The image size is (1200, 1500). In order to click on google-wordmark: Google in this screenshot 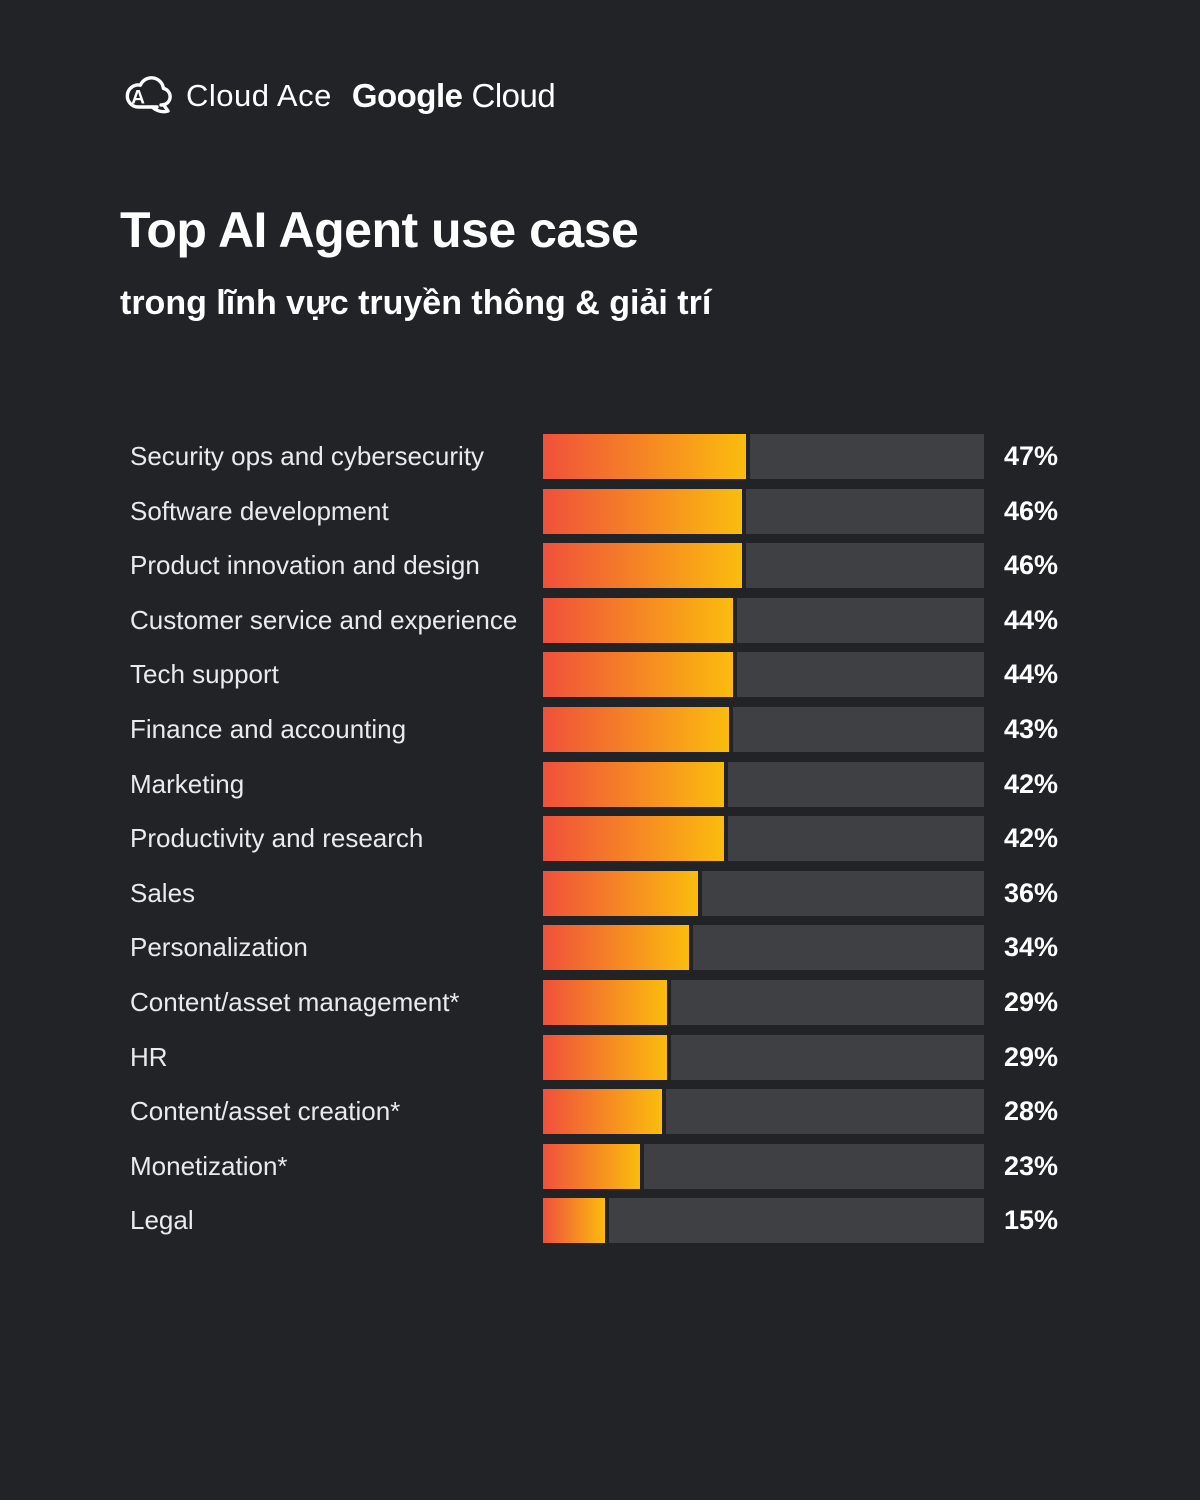, I will do `click(407, 95)`.